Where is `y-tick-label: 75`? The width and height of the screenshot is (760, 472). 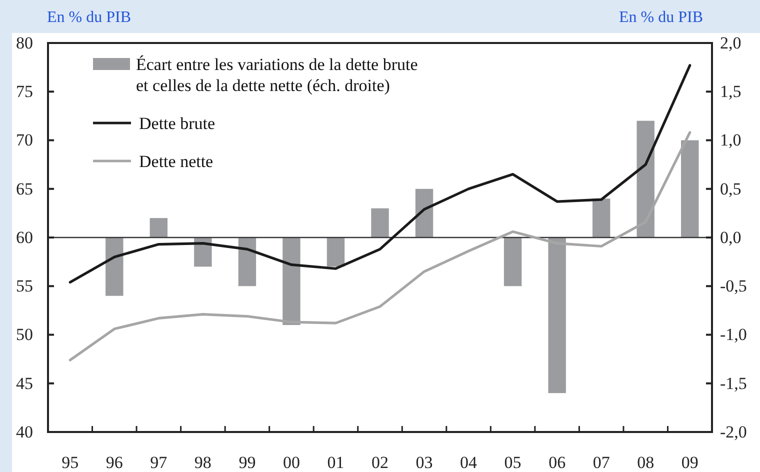 y-tick-label: 75 is located at coordinates (24, 92).